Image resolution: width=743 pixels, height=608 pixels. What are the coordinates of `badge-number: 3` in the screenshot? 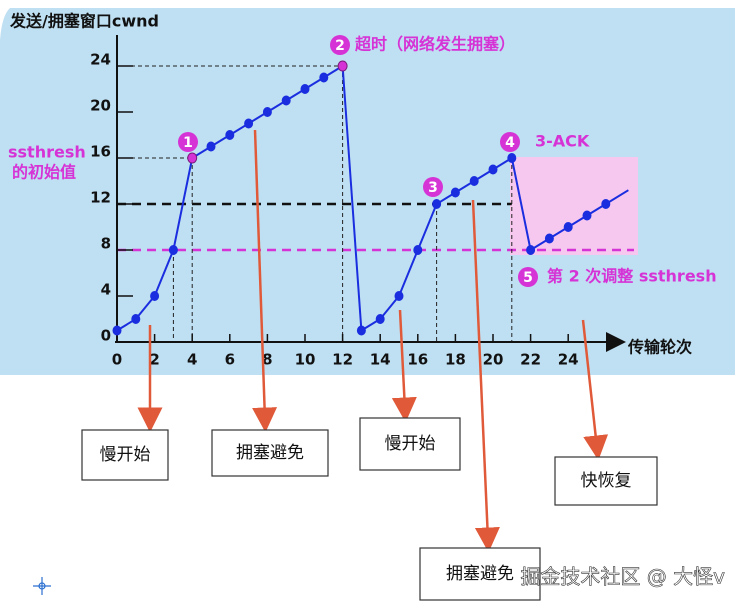 It's located at (433, 188).